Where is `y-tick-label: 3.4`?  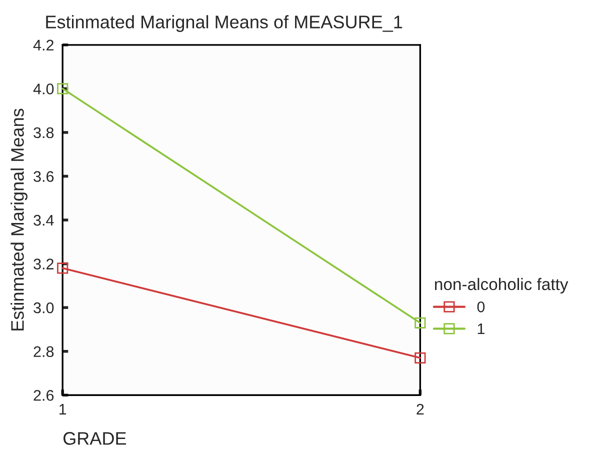
y-tick-label: 3.4 is located at coordinates (44, 220).